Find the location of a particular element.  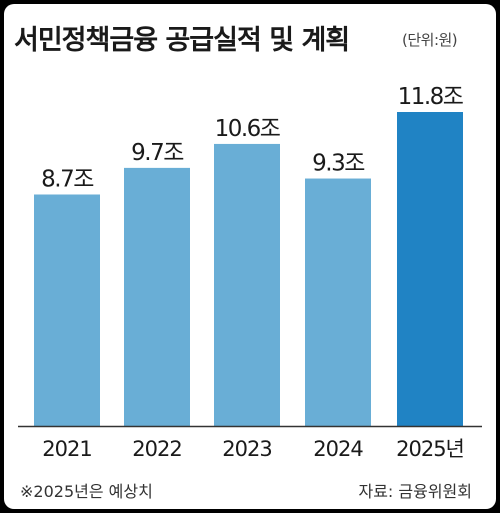

bar-2025년 is located at coordinates (430, 269).